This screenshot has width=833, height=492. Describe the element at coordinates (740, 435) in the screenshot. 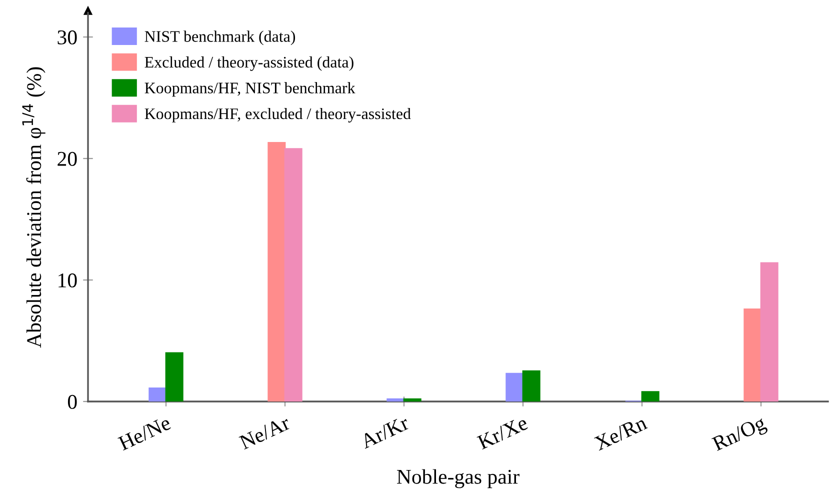

I see `x-tick-label: Rn/Og` at that location.